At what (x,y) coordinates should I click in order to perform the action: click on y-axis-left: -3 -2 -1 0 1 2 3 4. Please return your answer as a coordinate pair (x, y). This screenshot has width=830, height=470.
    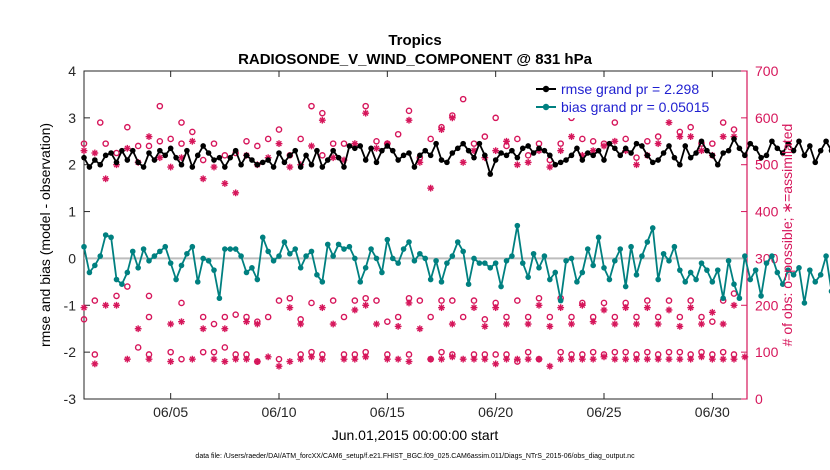
    Looking at the image, I should click on (77, 235).